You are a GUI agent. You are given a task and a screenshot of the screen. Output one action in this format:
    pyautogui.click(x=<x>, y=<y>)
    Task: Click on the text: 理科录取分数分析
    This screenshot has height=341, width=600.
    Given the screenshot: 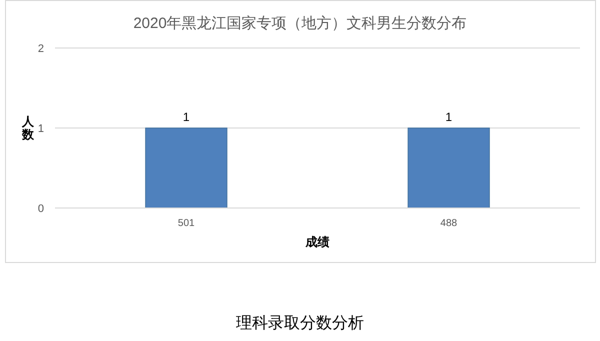 What is the action you would take?
    pyautogui.click(x=300, y=323)
    